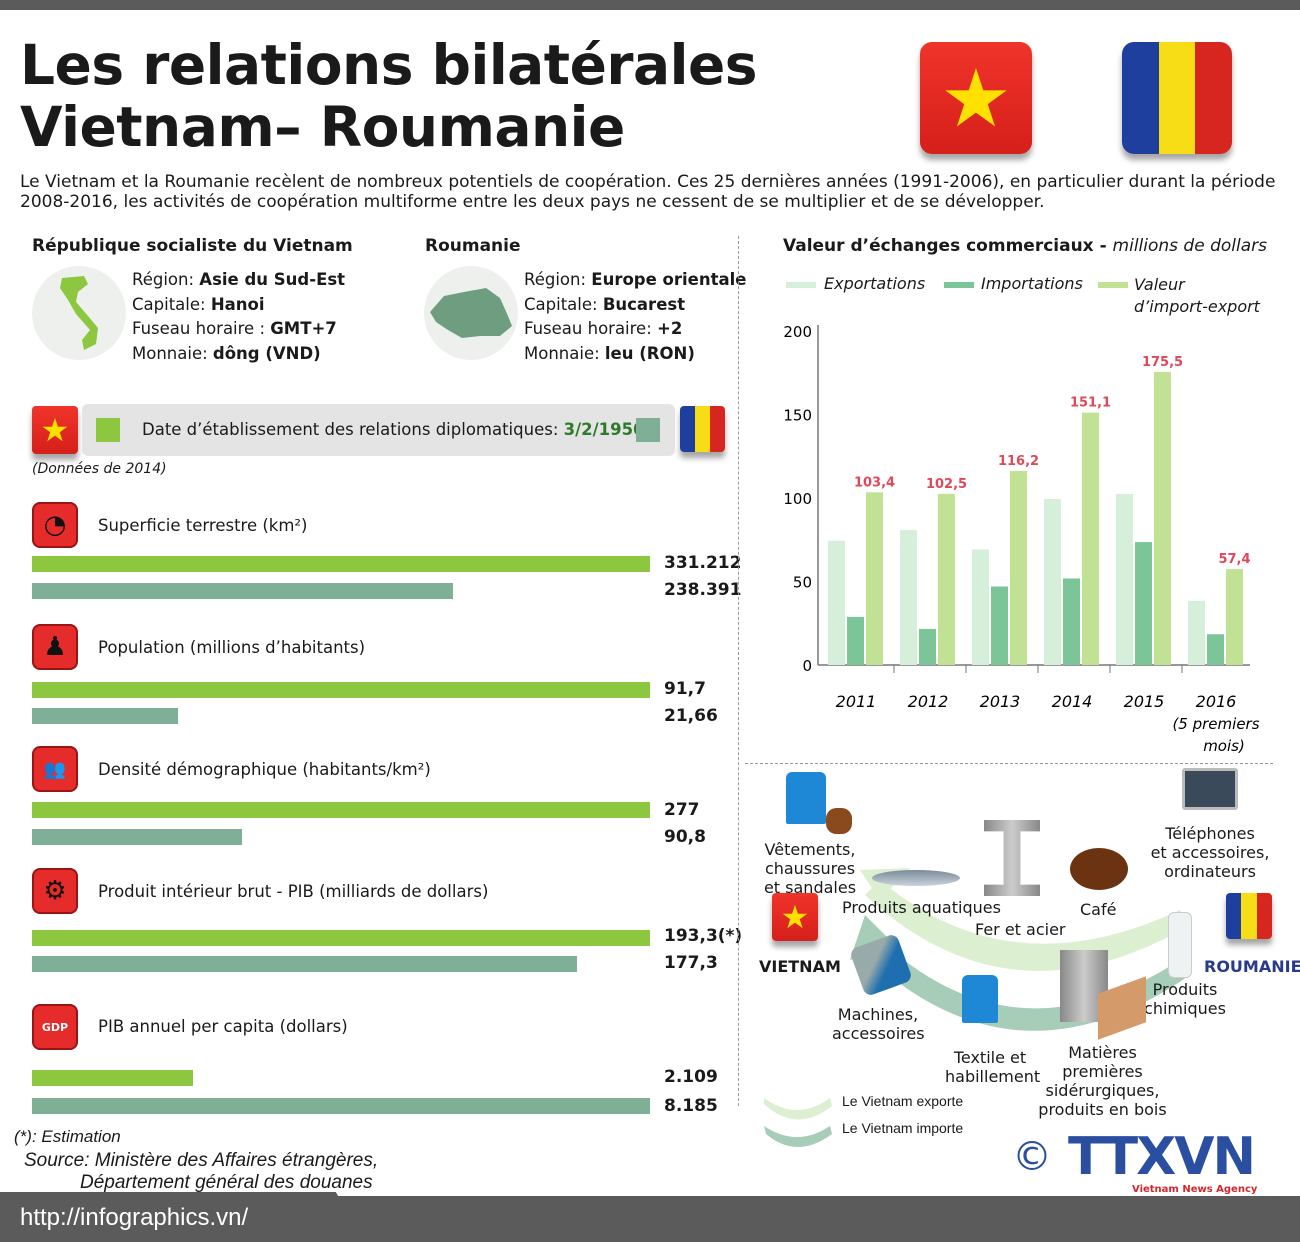  What do you see at coordinates (67, 1136) in the screenshot?
I see `estimation-note: (*): Estimation` at bounding box center [67, 1136].